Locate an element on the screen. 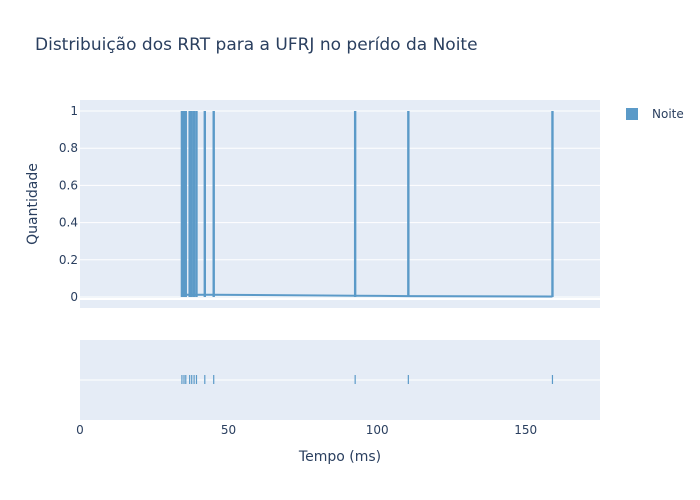 Image resolution: width=700 pixels, height=500 pixels. y-tick-label: 1 is located at coordinates (74, 111).